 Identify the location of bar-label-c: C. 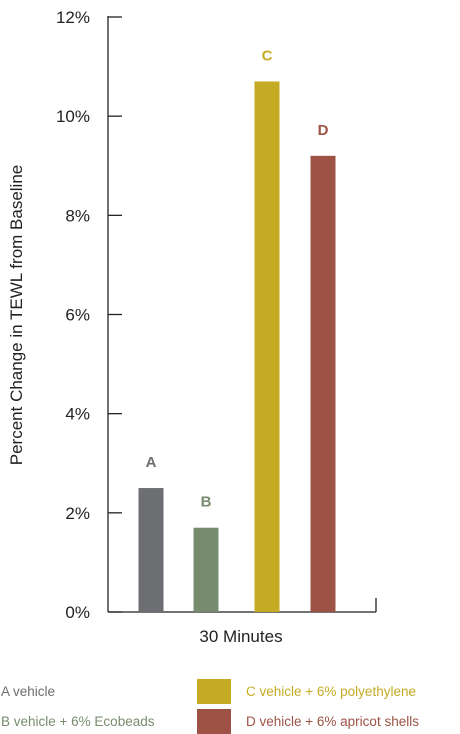
(267, 55).